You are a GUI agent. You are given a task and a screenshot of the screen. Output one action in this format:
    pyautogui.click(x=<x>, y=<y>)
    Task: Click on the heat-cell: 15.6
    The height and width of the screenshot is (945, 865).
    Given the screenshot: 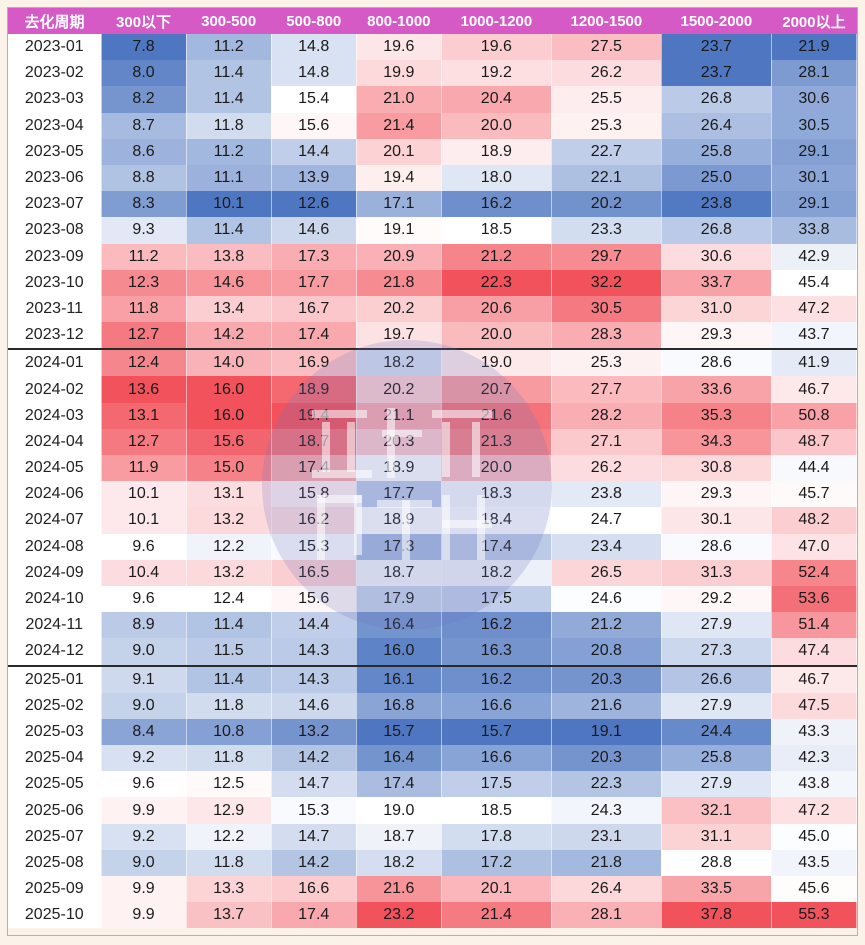 What is the action you would take?
    pyautogui.click(x=229, y=441)
    